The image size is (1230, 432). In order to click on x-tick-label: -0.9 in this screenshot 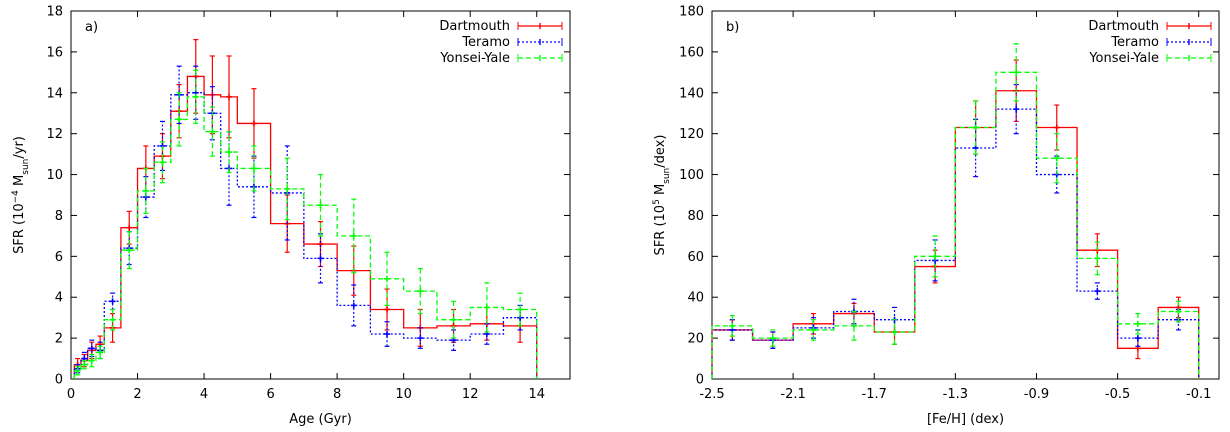, I will do `click(1036, 394)`.